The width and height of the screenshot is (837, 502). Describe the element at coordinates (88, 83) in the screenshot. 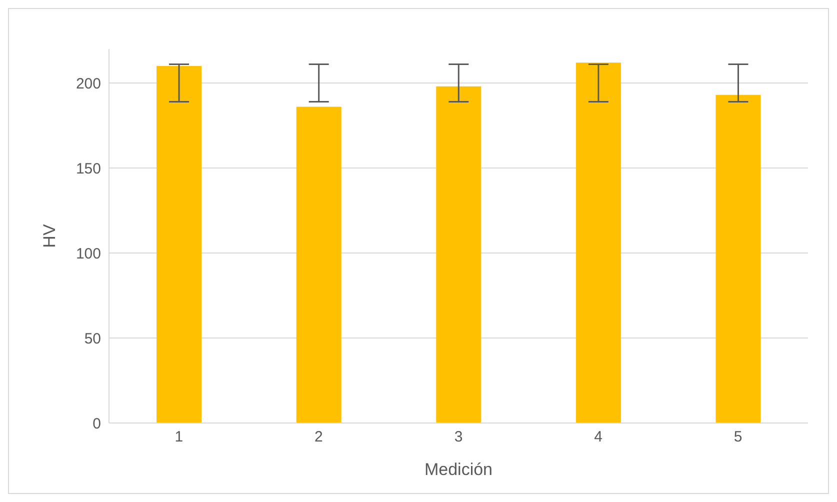

I see `y-tick-label: 200` at that location.